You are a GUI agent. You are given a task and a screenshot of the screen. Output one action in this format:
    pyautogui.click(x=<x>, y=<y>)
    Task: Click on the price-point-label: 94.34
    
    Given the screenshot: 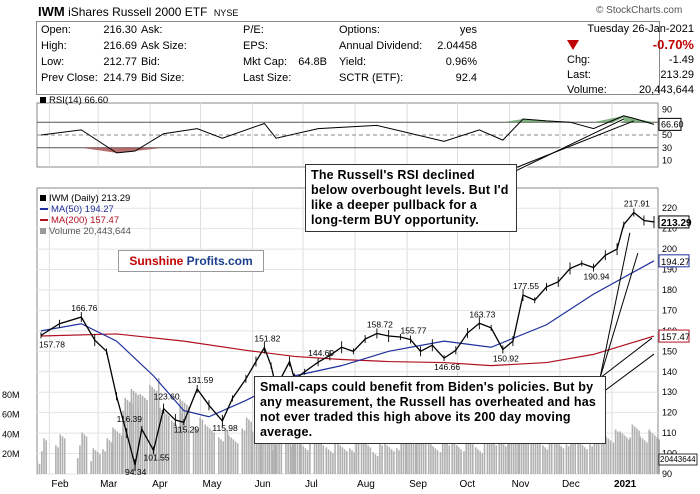 What is the action you would take?
    pyautogui.click(x=136, y=472)
    